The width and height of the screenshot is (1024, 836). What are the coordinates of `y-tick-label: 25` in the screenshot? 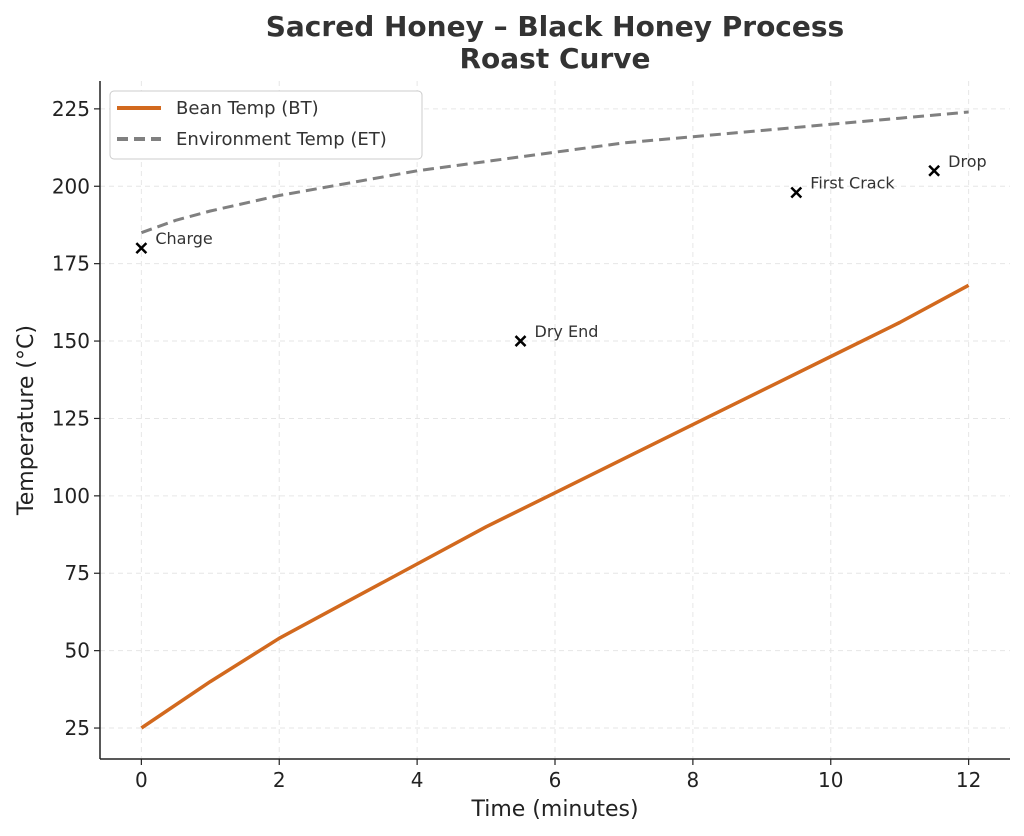 It's located at (77, 728).